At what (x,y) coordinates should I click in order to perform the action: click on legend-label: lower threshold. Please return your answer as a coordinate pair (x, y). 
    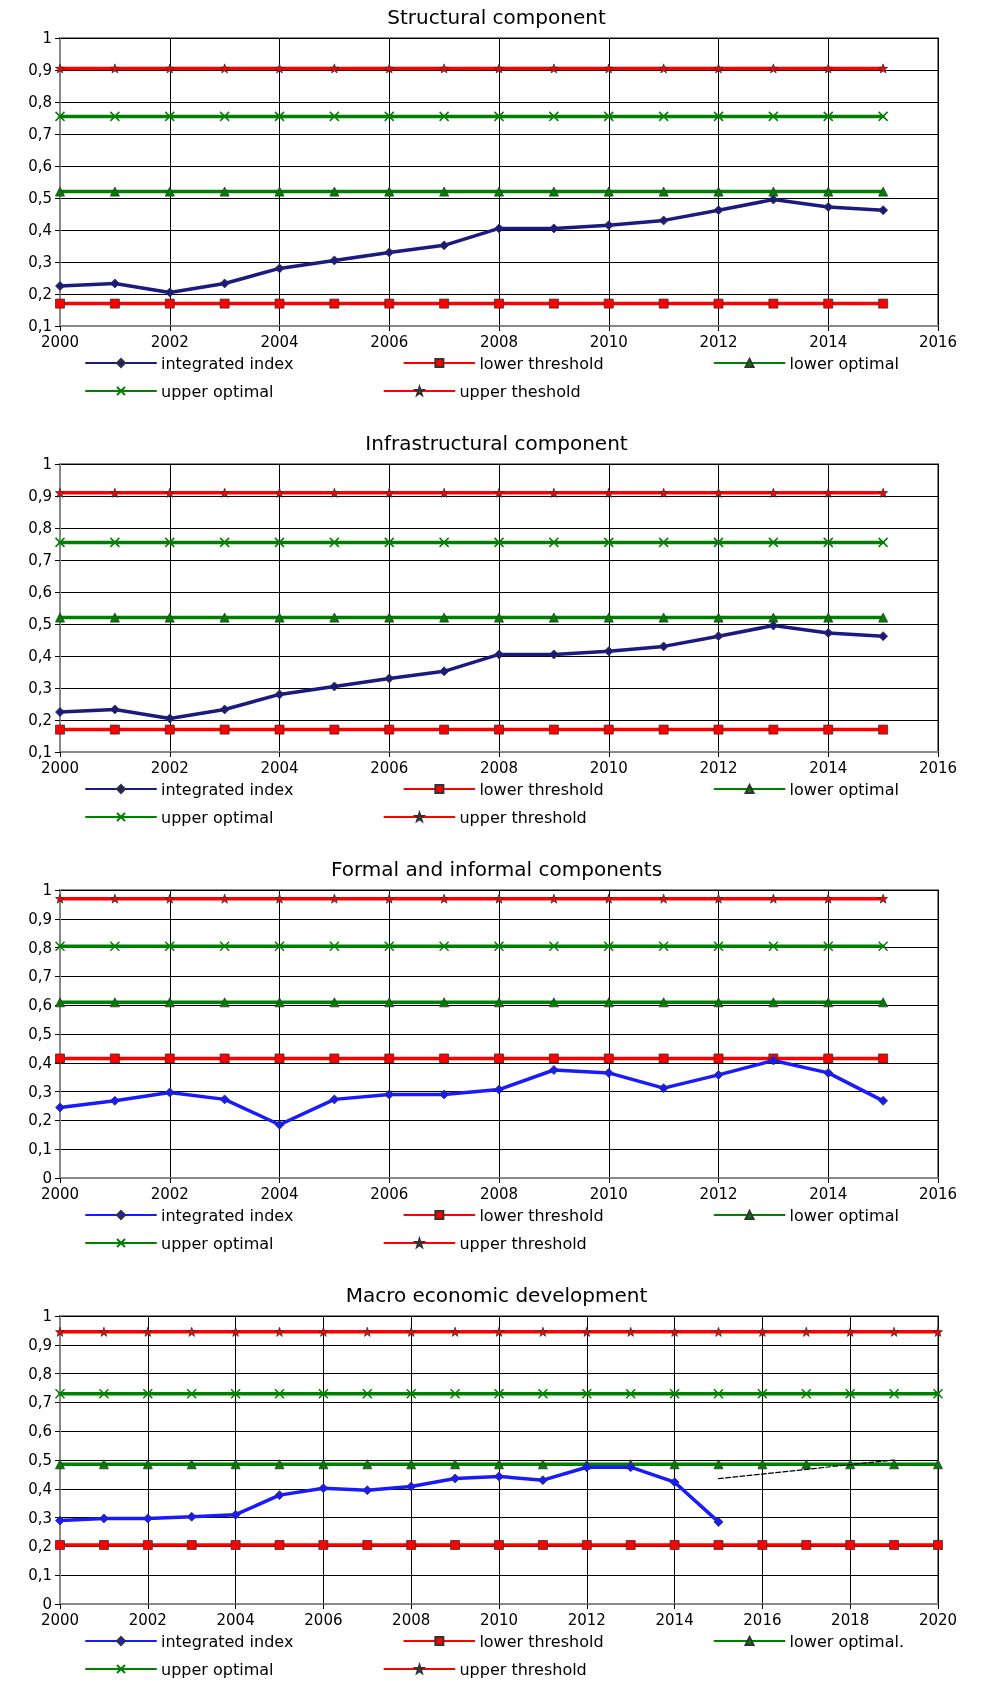
    Looking at the image, I should click on (541, 789).